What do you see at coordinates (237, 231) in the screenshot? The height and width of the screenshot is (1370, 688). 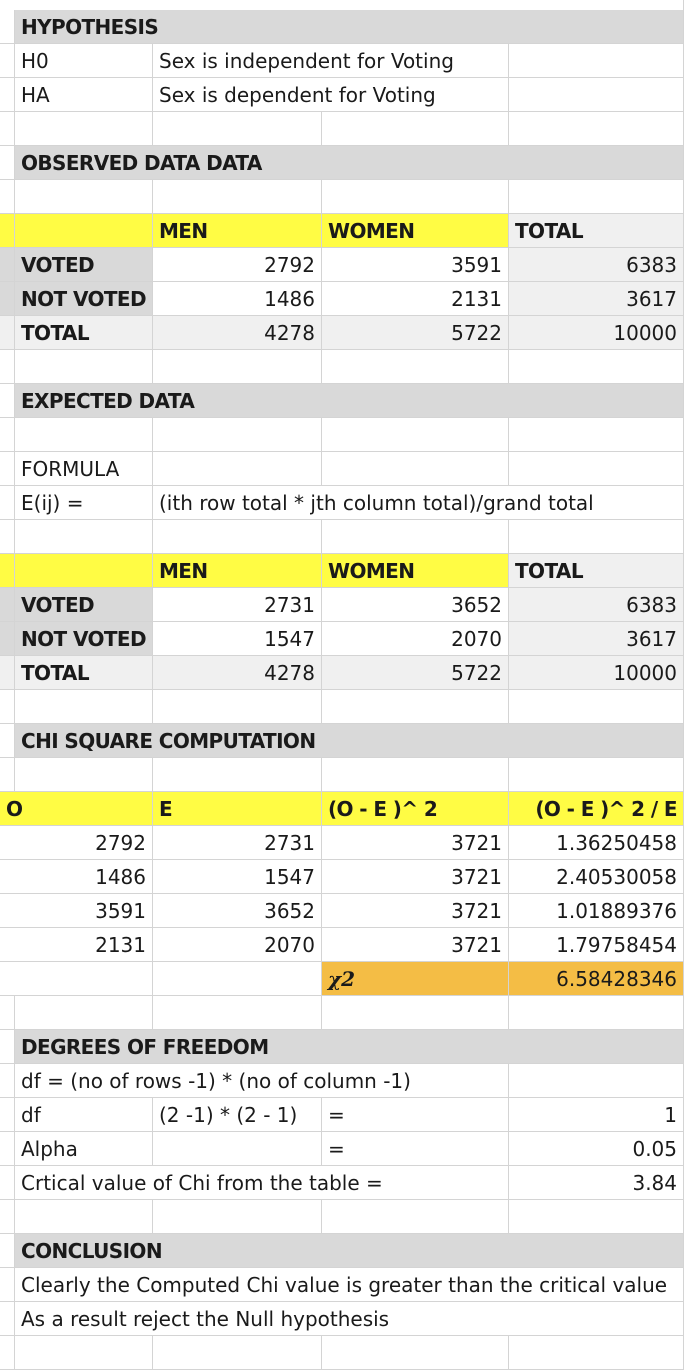 I see `observed-col-men: MEN` at bounding box center [237, 231].